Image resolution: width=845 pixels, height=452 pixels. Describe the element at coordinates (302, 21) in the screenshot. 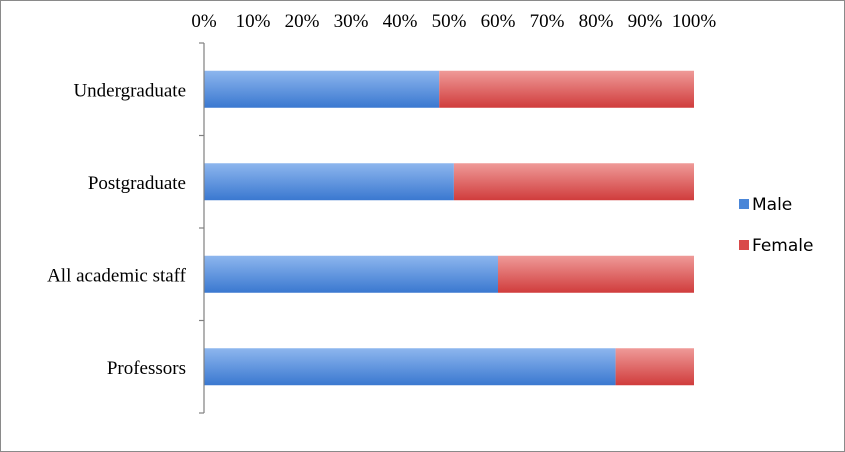

I see `x-tick-label: 20%` at that location.